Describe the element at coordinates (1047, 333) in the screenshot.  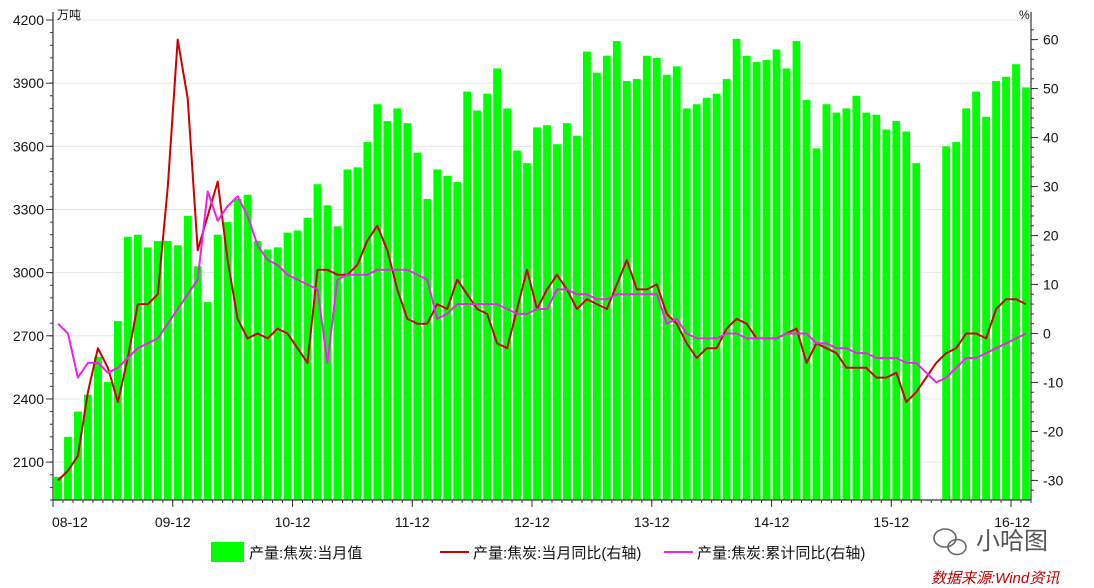
I see `right-tick-label: 0` at that location.